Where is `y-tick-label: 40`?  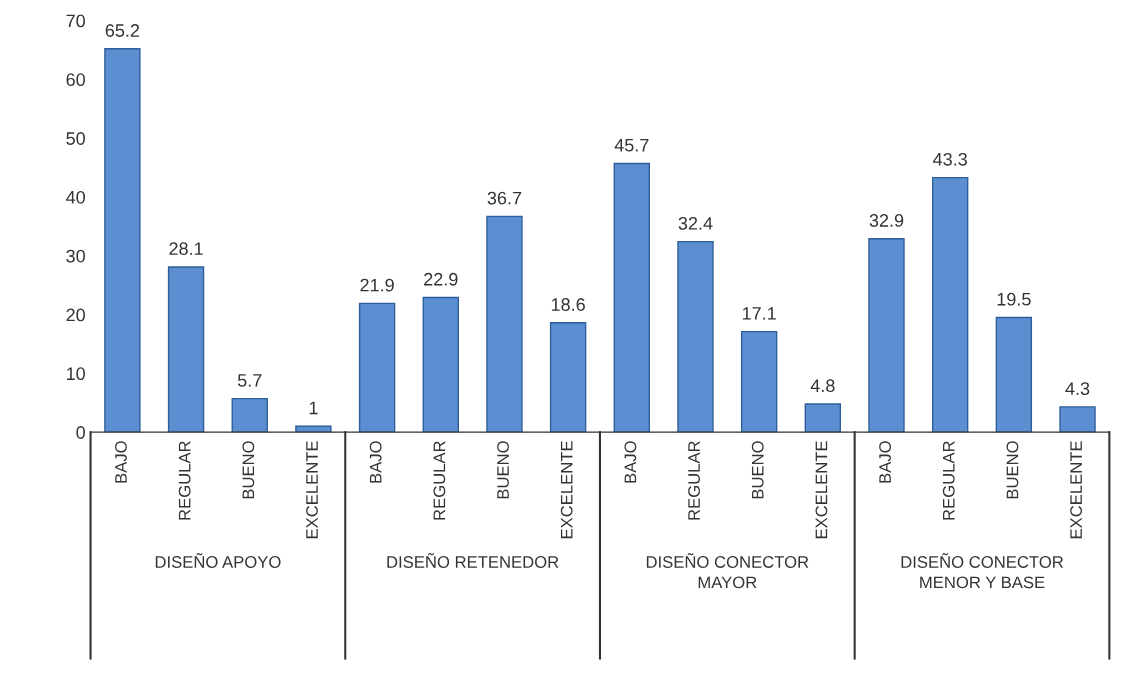
y-tick-label: 40 is located at coordinates (75, 197).